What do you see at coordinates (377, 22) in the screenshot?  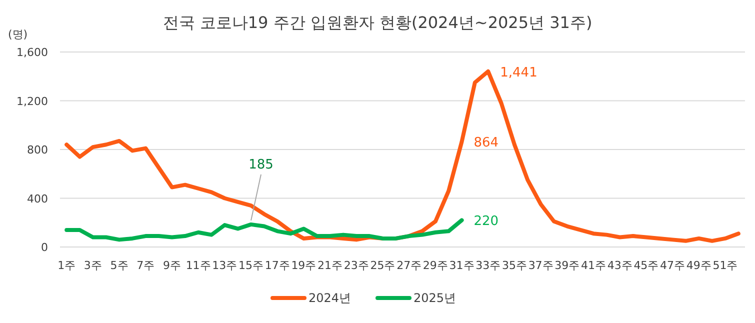 I see `chart-title: 전국 코로나19 주간 입원환자 현황(2024년~2025년 31주)` at bounding box center [377, 22].